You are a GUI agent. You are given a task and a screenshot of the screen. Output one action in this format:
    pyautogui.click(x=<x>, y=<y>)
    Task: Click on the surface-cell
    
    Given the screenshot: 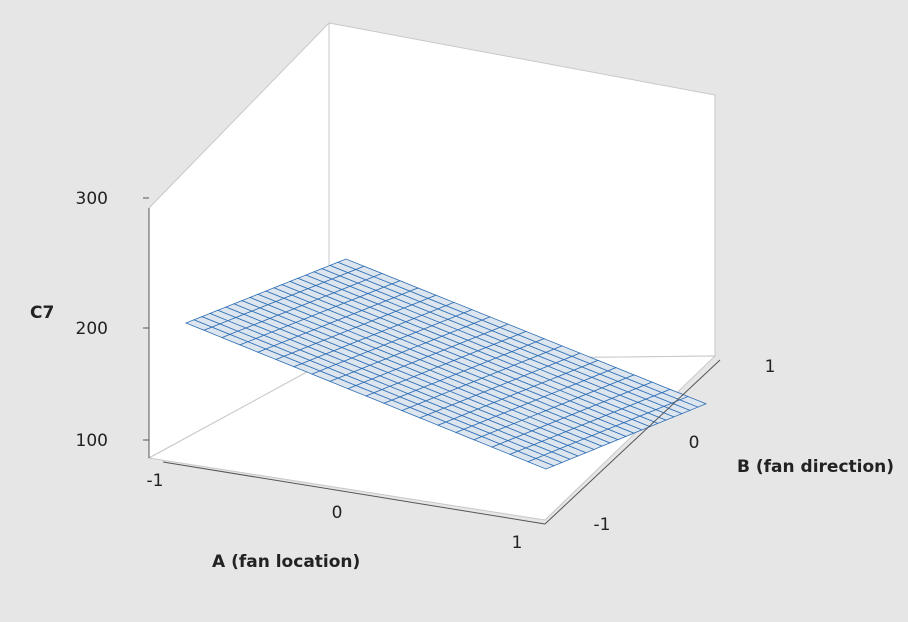 What is the action you would take?
    pyautogui.click(x=693, y=402)
    